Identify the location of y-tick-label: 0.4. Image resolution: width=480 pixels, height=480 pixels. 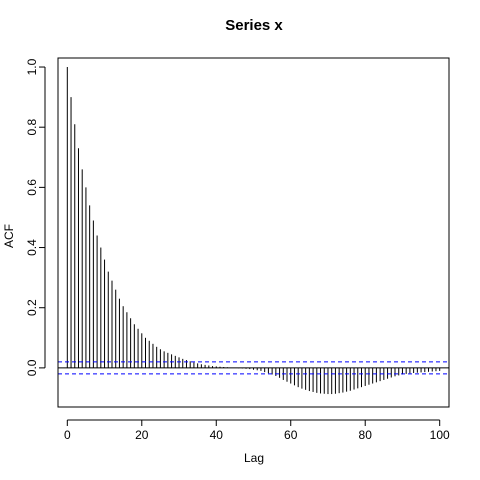
(32, 247).